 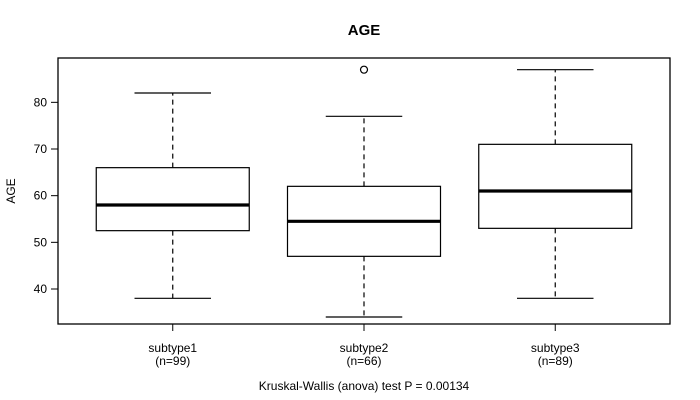 What do you see at coordinates (172, 361) in the screenshot?
I see `category-sublabel: (n=99)` at bounding box center [172, 361].